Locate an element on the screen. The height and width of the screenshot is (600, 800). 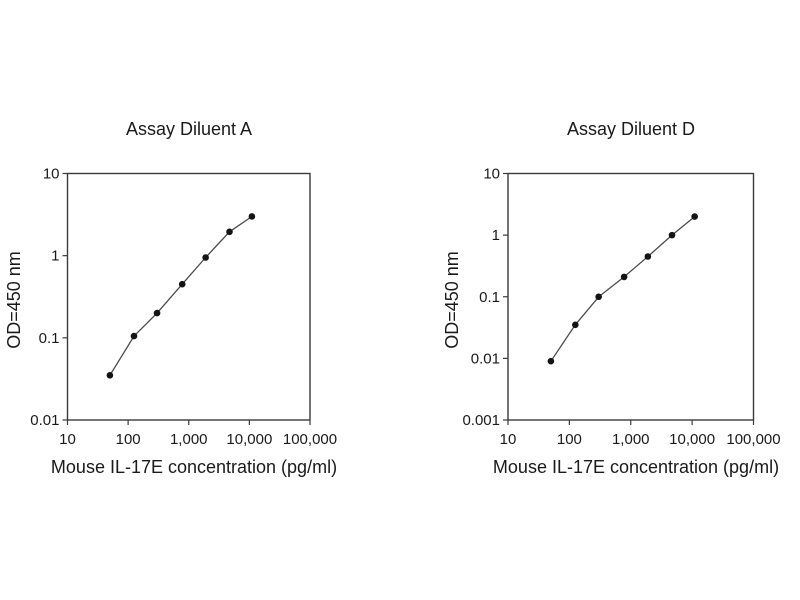
chart-d-title: Assay Diluent D is located at coordinates (631, 129).